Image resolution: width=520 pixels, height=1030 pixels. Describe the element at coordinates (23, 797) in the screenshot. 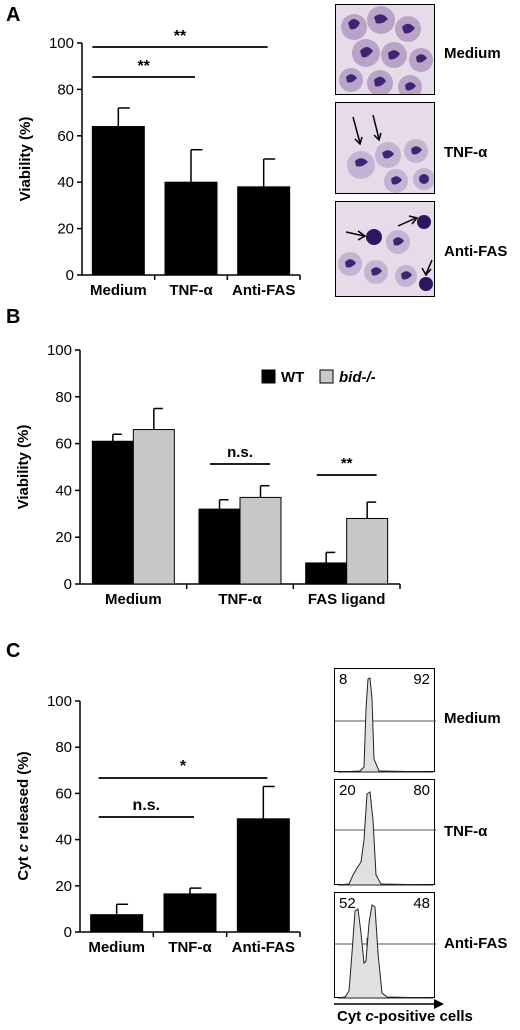

I see `y-axis-label-suffix: released (%)` at that location.